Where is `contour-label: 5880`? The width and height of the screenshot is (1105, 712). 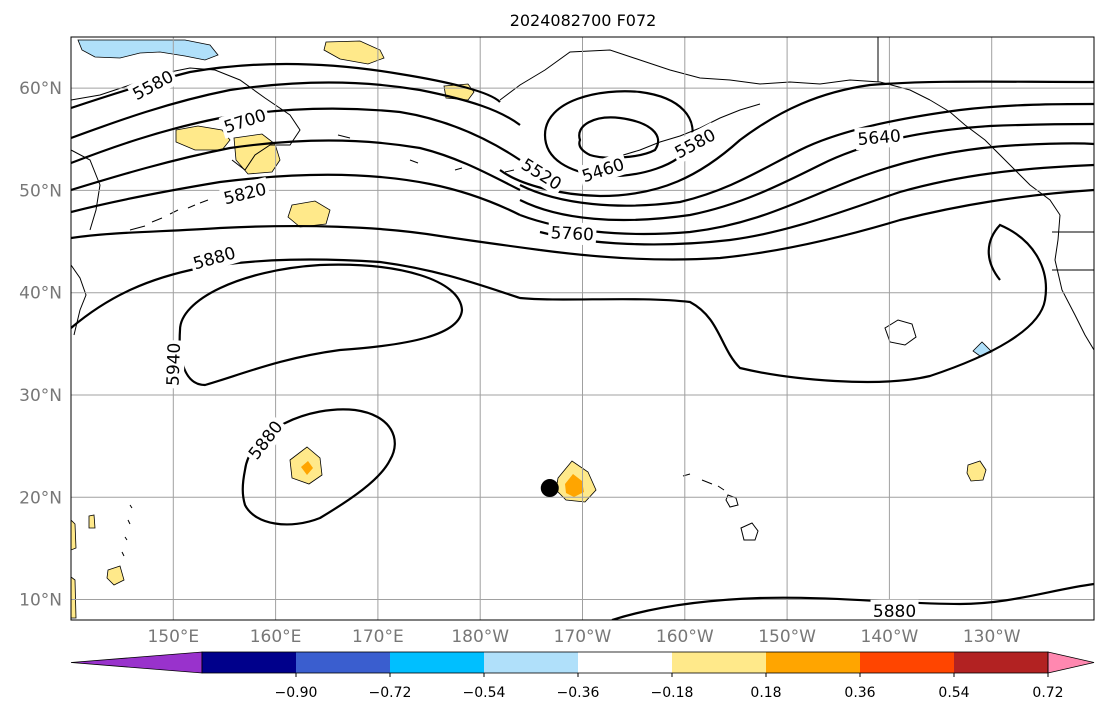
contour-label: 5880 is located at coordinates (894, 610).